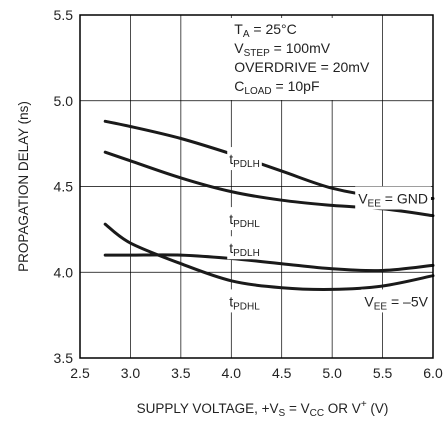 The height and width of the screenshot is (421, 448). I want to click on x-title-mid2: OR V, so click(342, 408).